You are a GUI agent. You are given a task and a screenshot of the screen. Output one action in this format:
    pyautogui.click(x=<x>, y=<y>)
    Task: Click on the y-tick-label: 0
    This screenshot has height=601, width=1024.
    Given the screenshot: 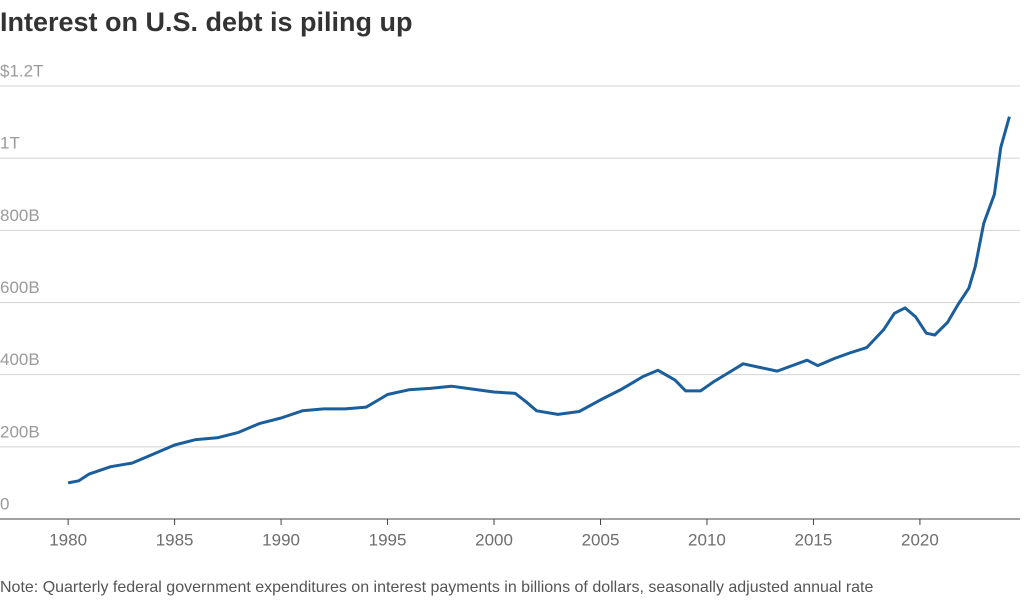 What is the action you would take?
    pyautogui.click(x=4, y=503)
    